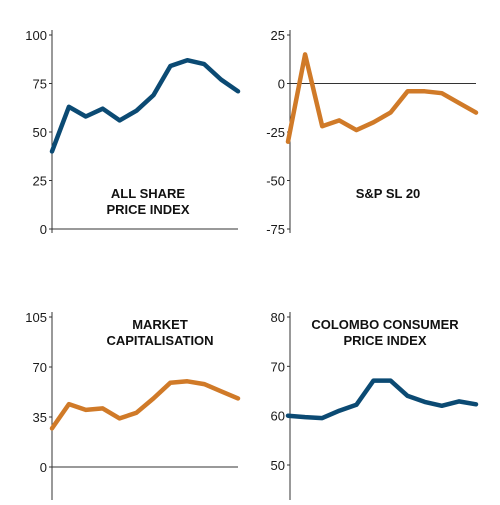 The image size is (500, 505). Describe the element at coordinates (278, 416) in the screenshot. I see `y-tick-label: 60` at that location.